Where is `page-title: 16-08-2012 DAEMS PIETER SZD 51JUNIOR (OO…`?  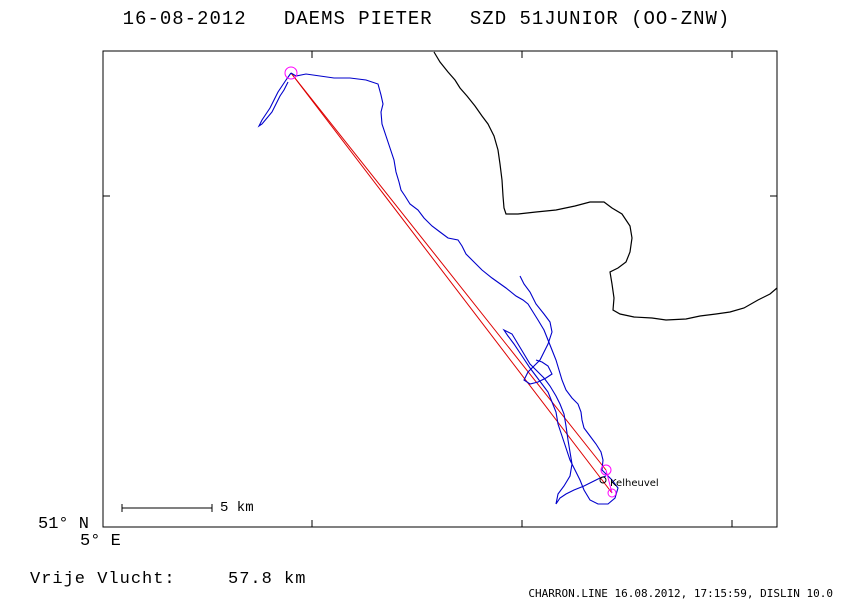 page-title: 16-08-2012 DAEMS PIETER SZD 51JUNIOR (OO… is located at coordinates (426, 19).